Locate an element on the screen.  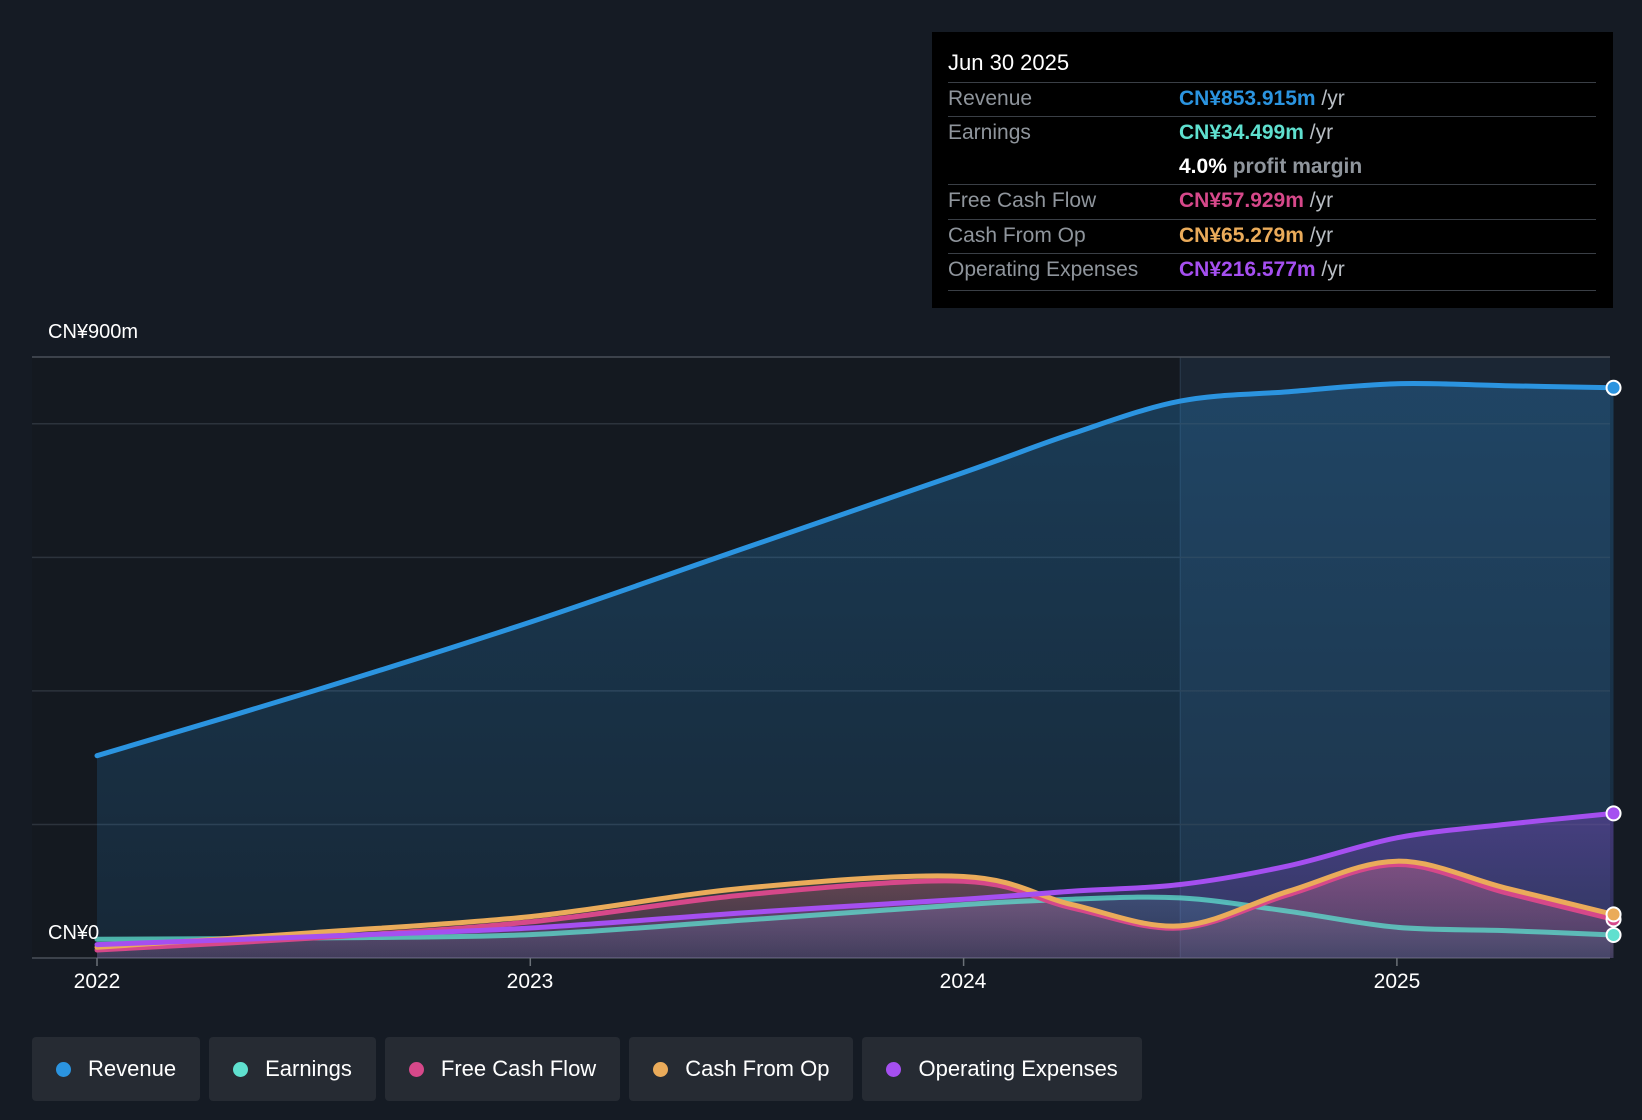
legend-item-cash-from-op: Cash From Op is located at coordinates (741, 1069).